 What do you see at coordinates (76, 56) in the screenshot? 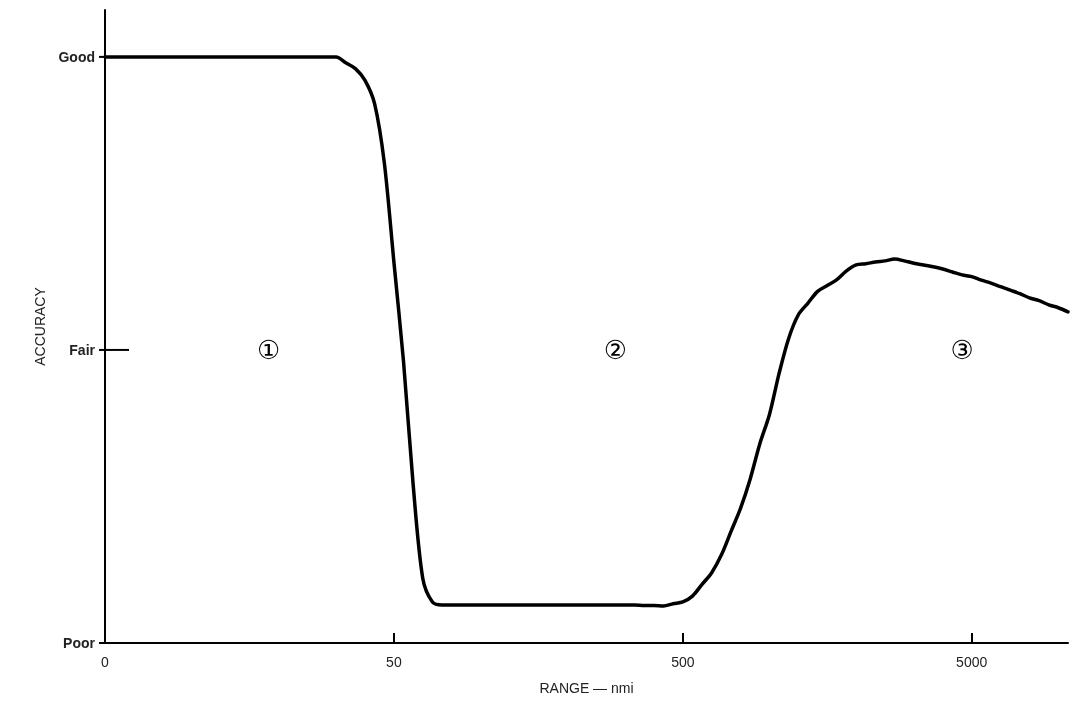
I see `text: Good` at bounding box center [76, 56].